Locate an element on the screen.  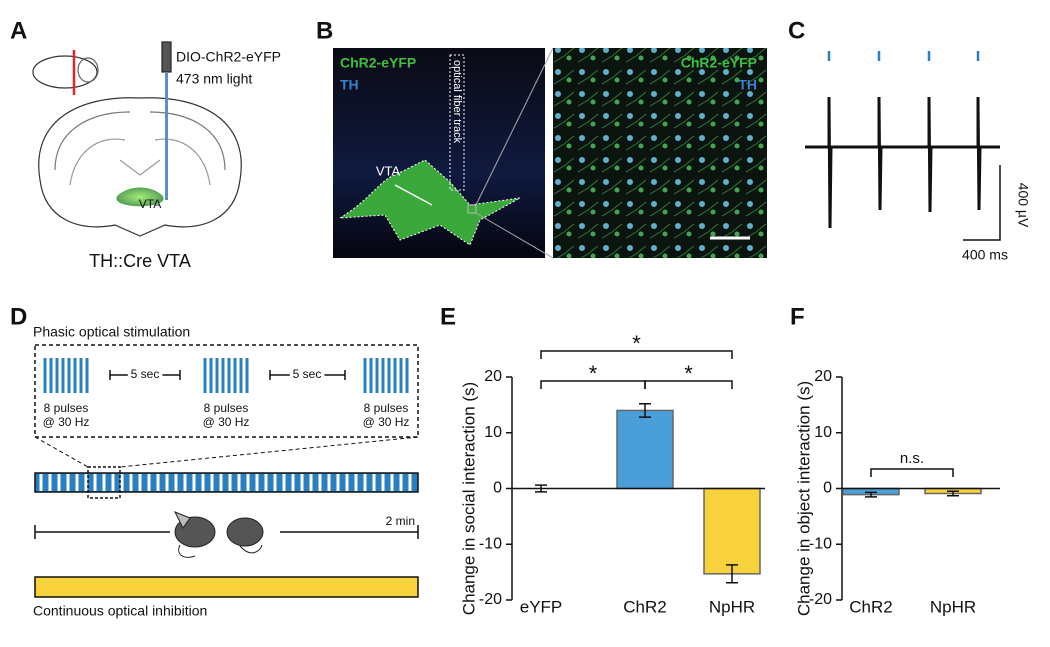
panel-label: C is located at coordinates (796, 30).